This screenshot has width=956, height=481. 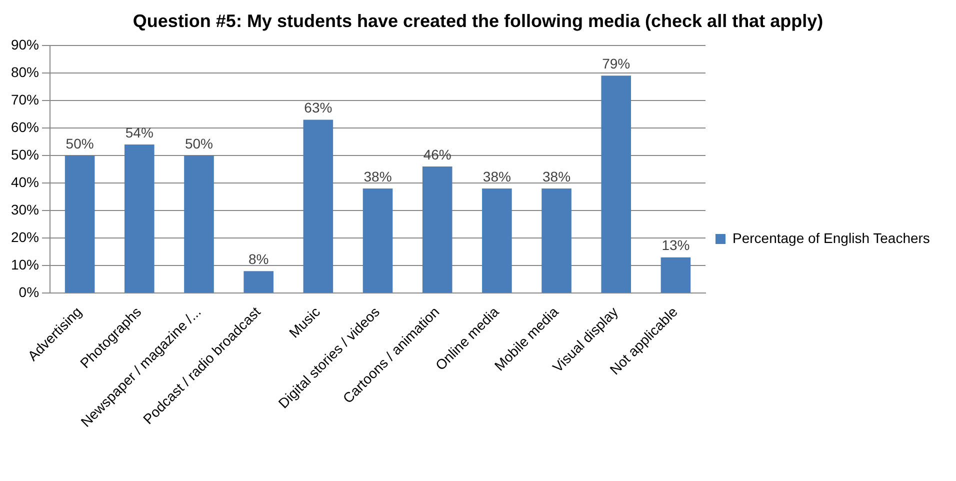 I want to click on data-label: 13%, so click(x=676, y=245).